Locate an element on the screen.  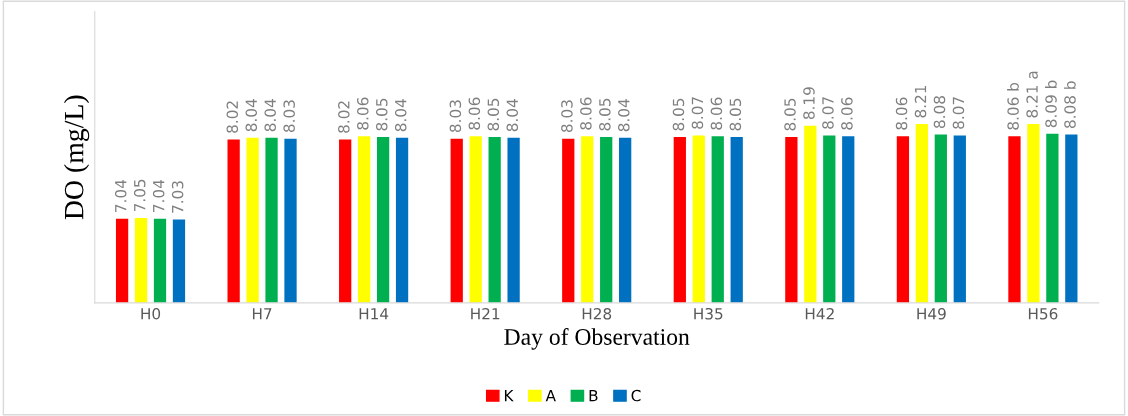
x-tick-label: H42 is located at coordinates (819, 313).